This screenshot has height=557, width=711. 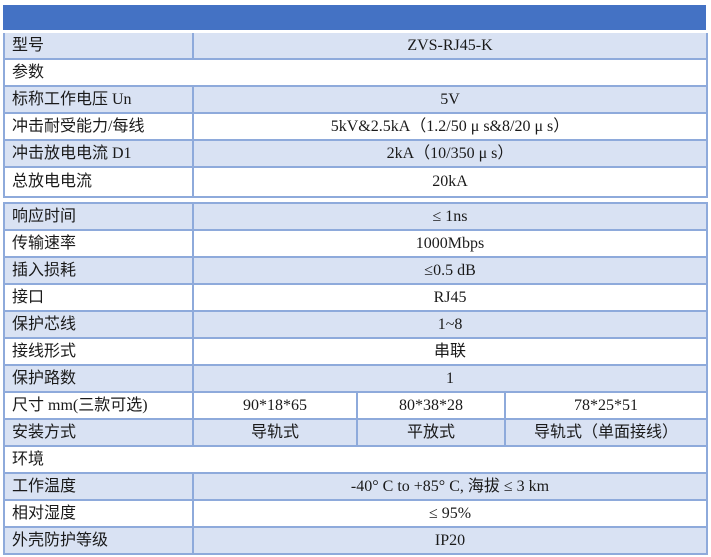 I want to click on table-row-dimensions: 尺寸 mm(三款可选) 90*18*65 80*38*28 78*25*51, so click(x=356, y=405).